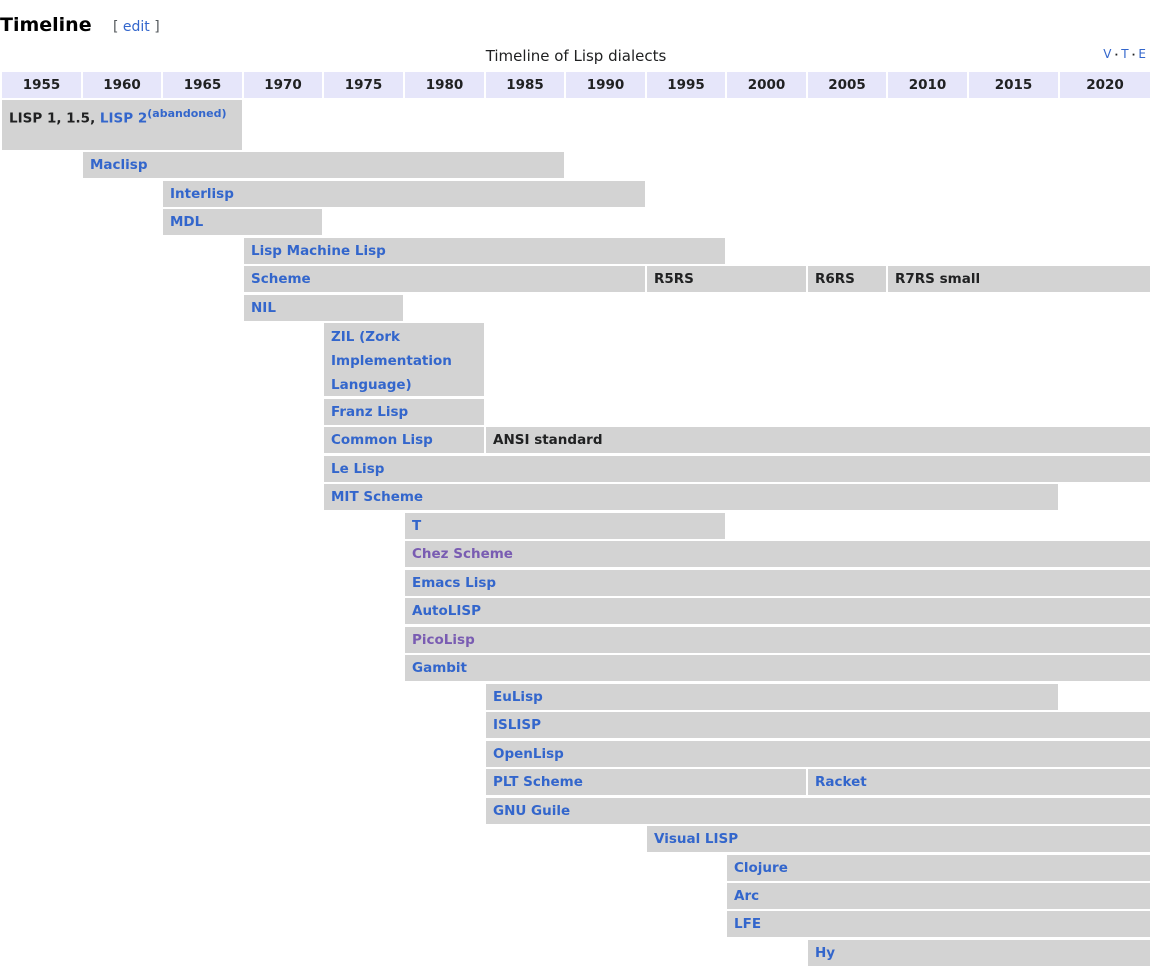 The width and height of the screenshot is (1152, 967). Describe the element at coordinates (938, 924) in the screenshot. I see `dialect-bar: LFE` at that location.